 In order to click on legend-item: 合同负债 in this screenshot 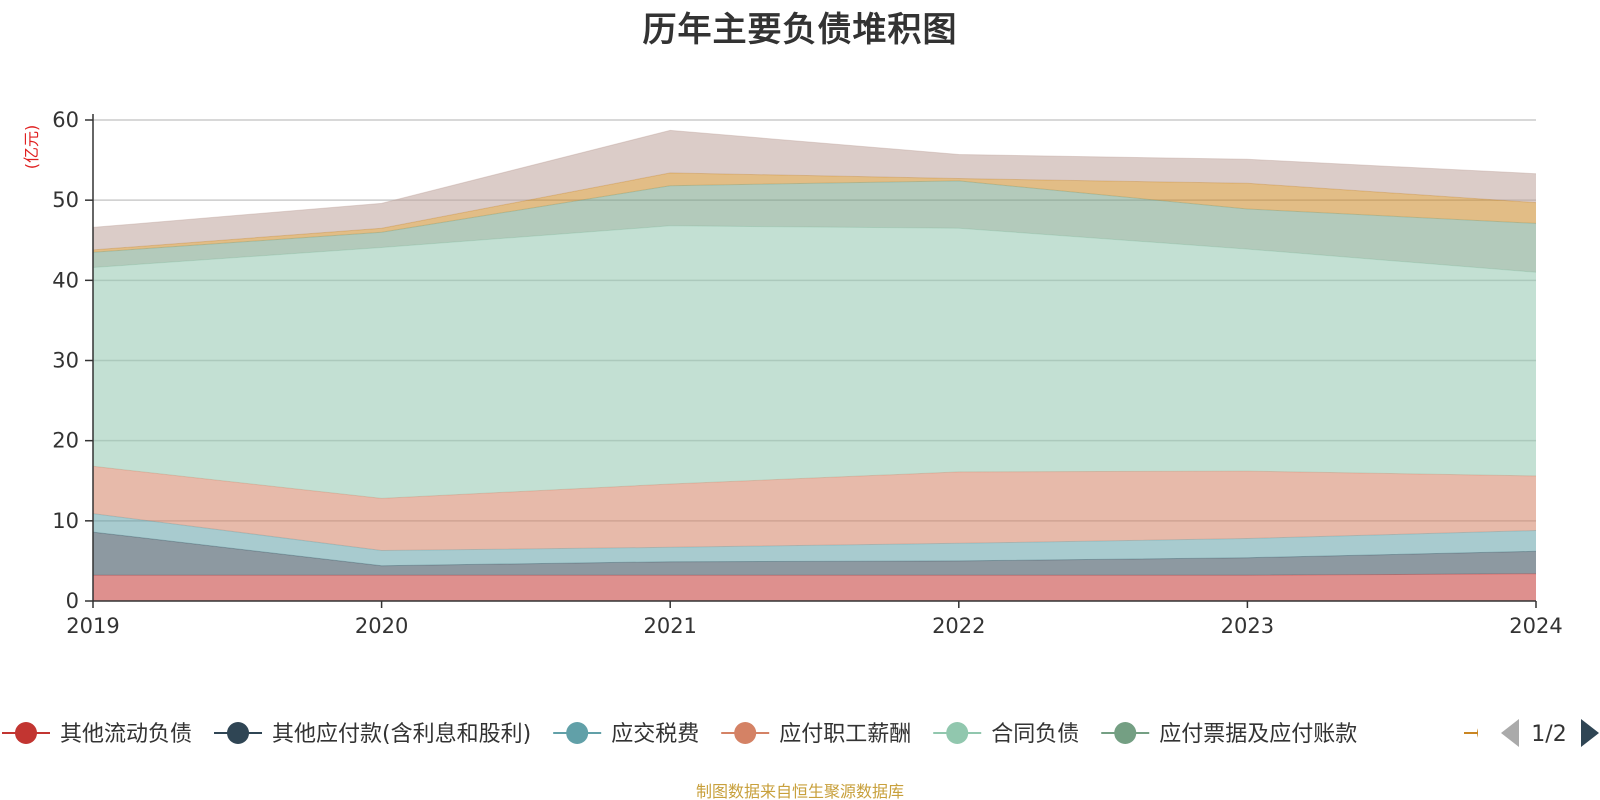, I will do `click(1006, 734)`.